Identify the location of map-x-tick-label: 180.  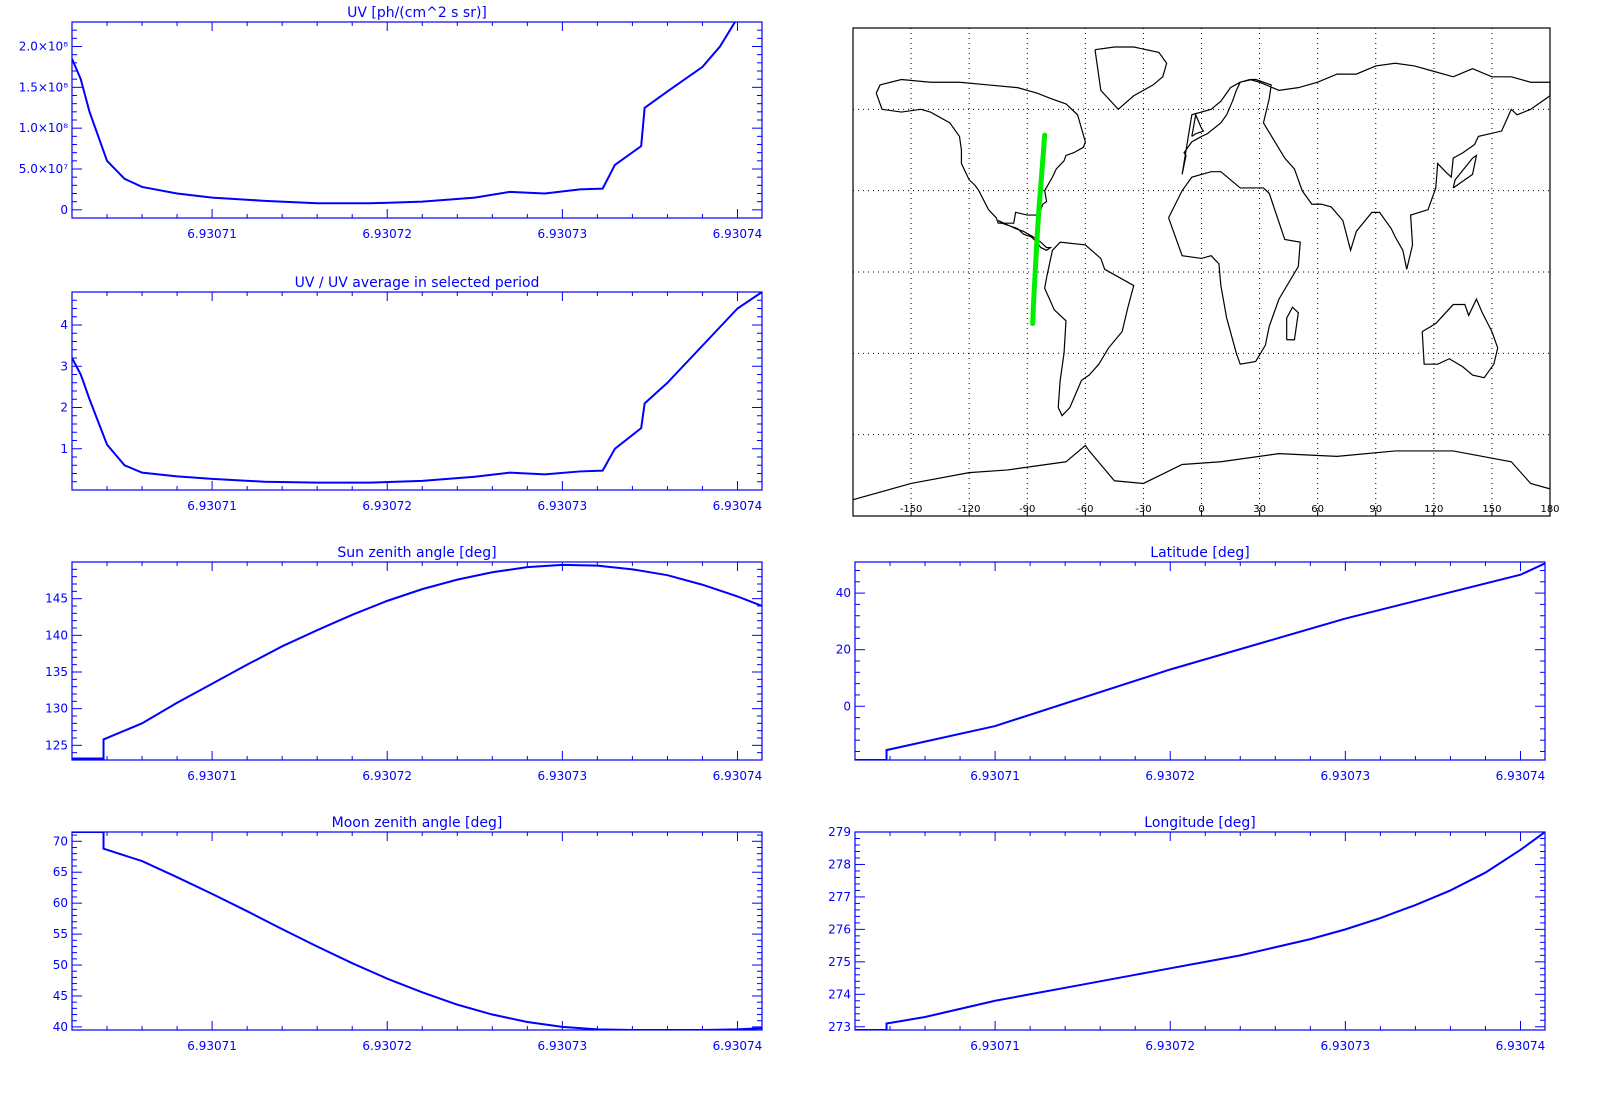
(1549, 509).